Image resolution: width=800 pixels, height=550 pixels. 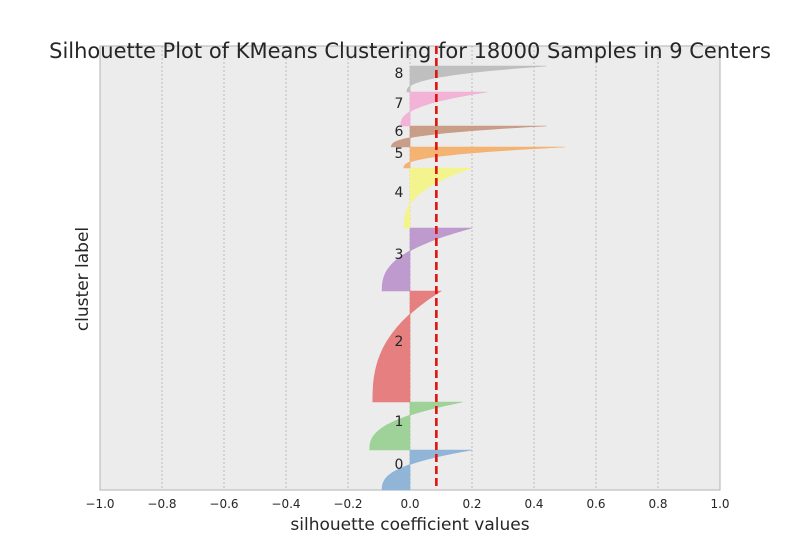 I want to click on x-tick-label: 0.8, so click(x=657, y=504).